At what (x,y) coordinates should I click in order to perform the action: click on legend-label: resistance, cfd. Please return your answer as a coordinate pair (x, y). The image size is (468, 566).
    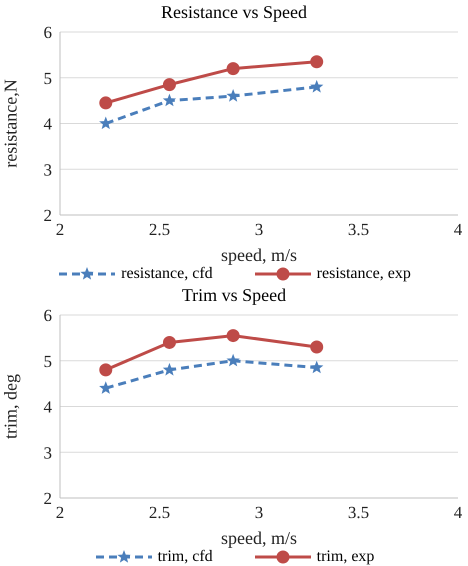
    Looking at the image, I should click on (167, 274).